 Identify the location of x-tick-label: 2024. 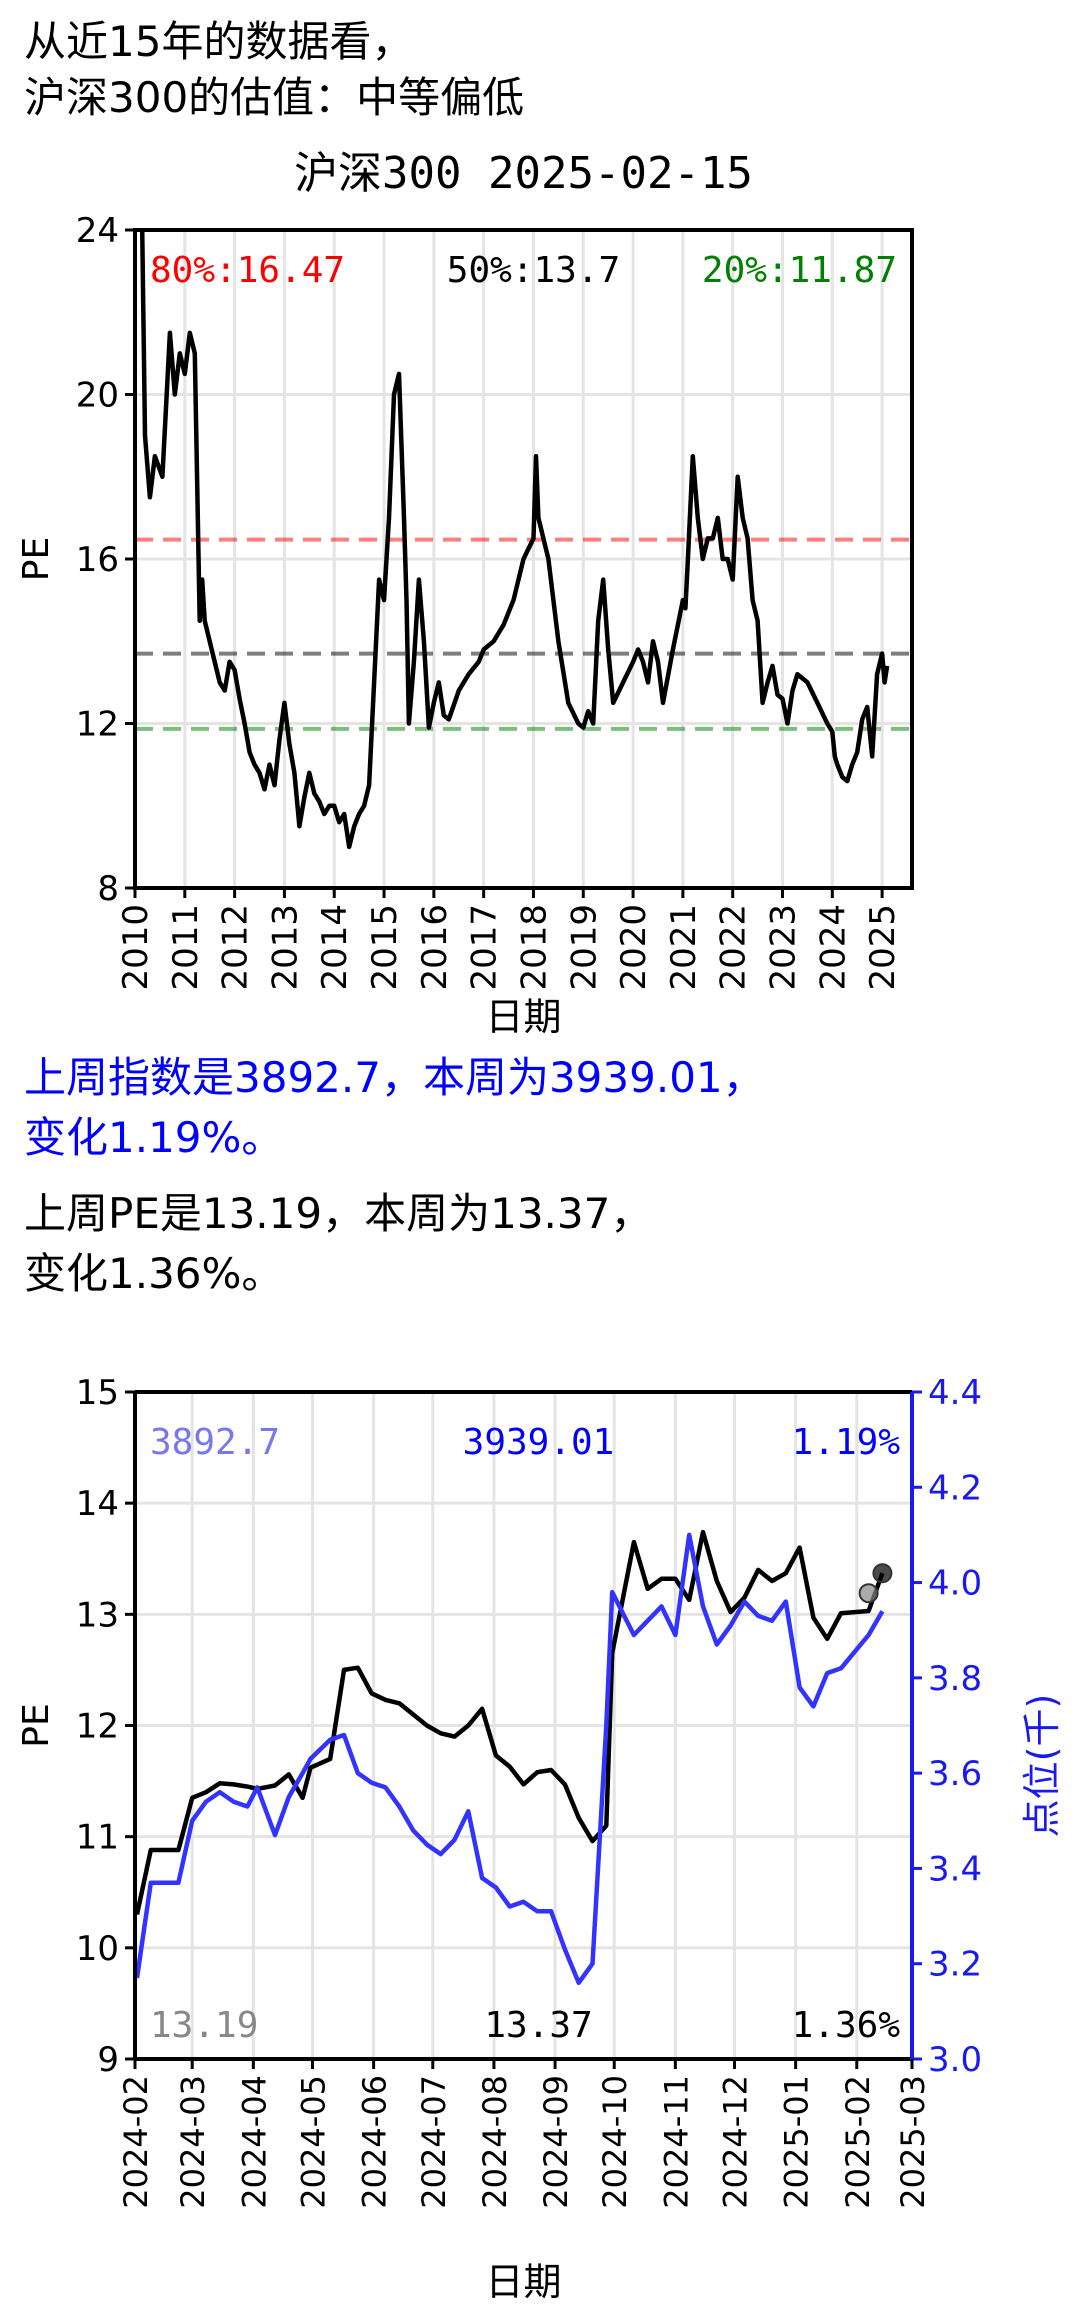
(833, 947).